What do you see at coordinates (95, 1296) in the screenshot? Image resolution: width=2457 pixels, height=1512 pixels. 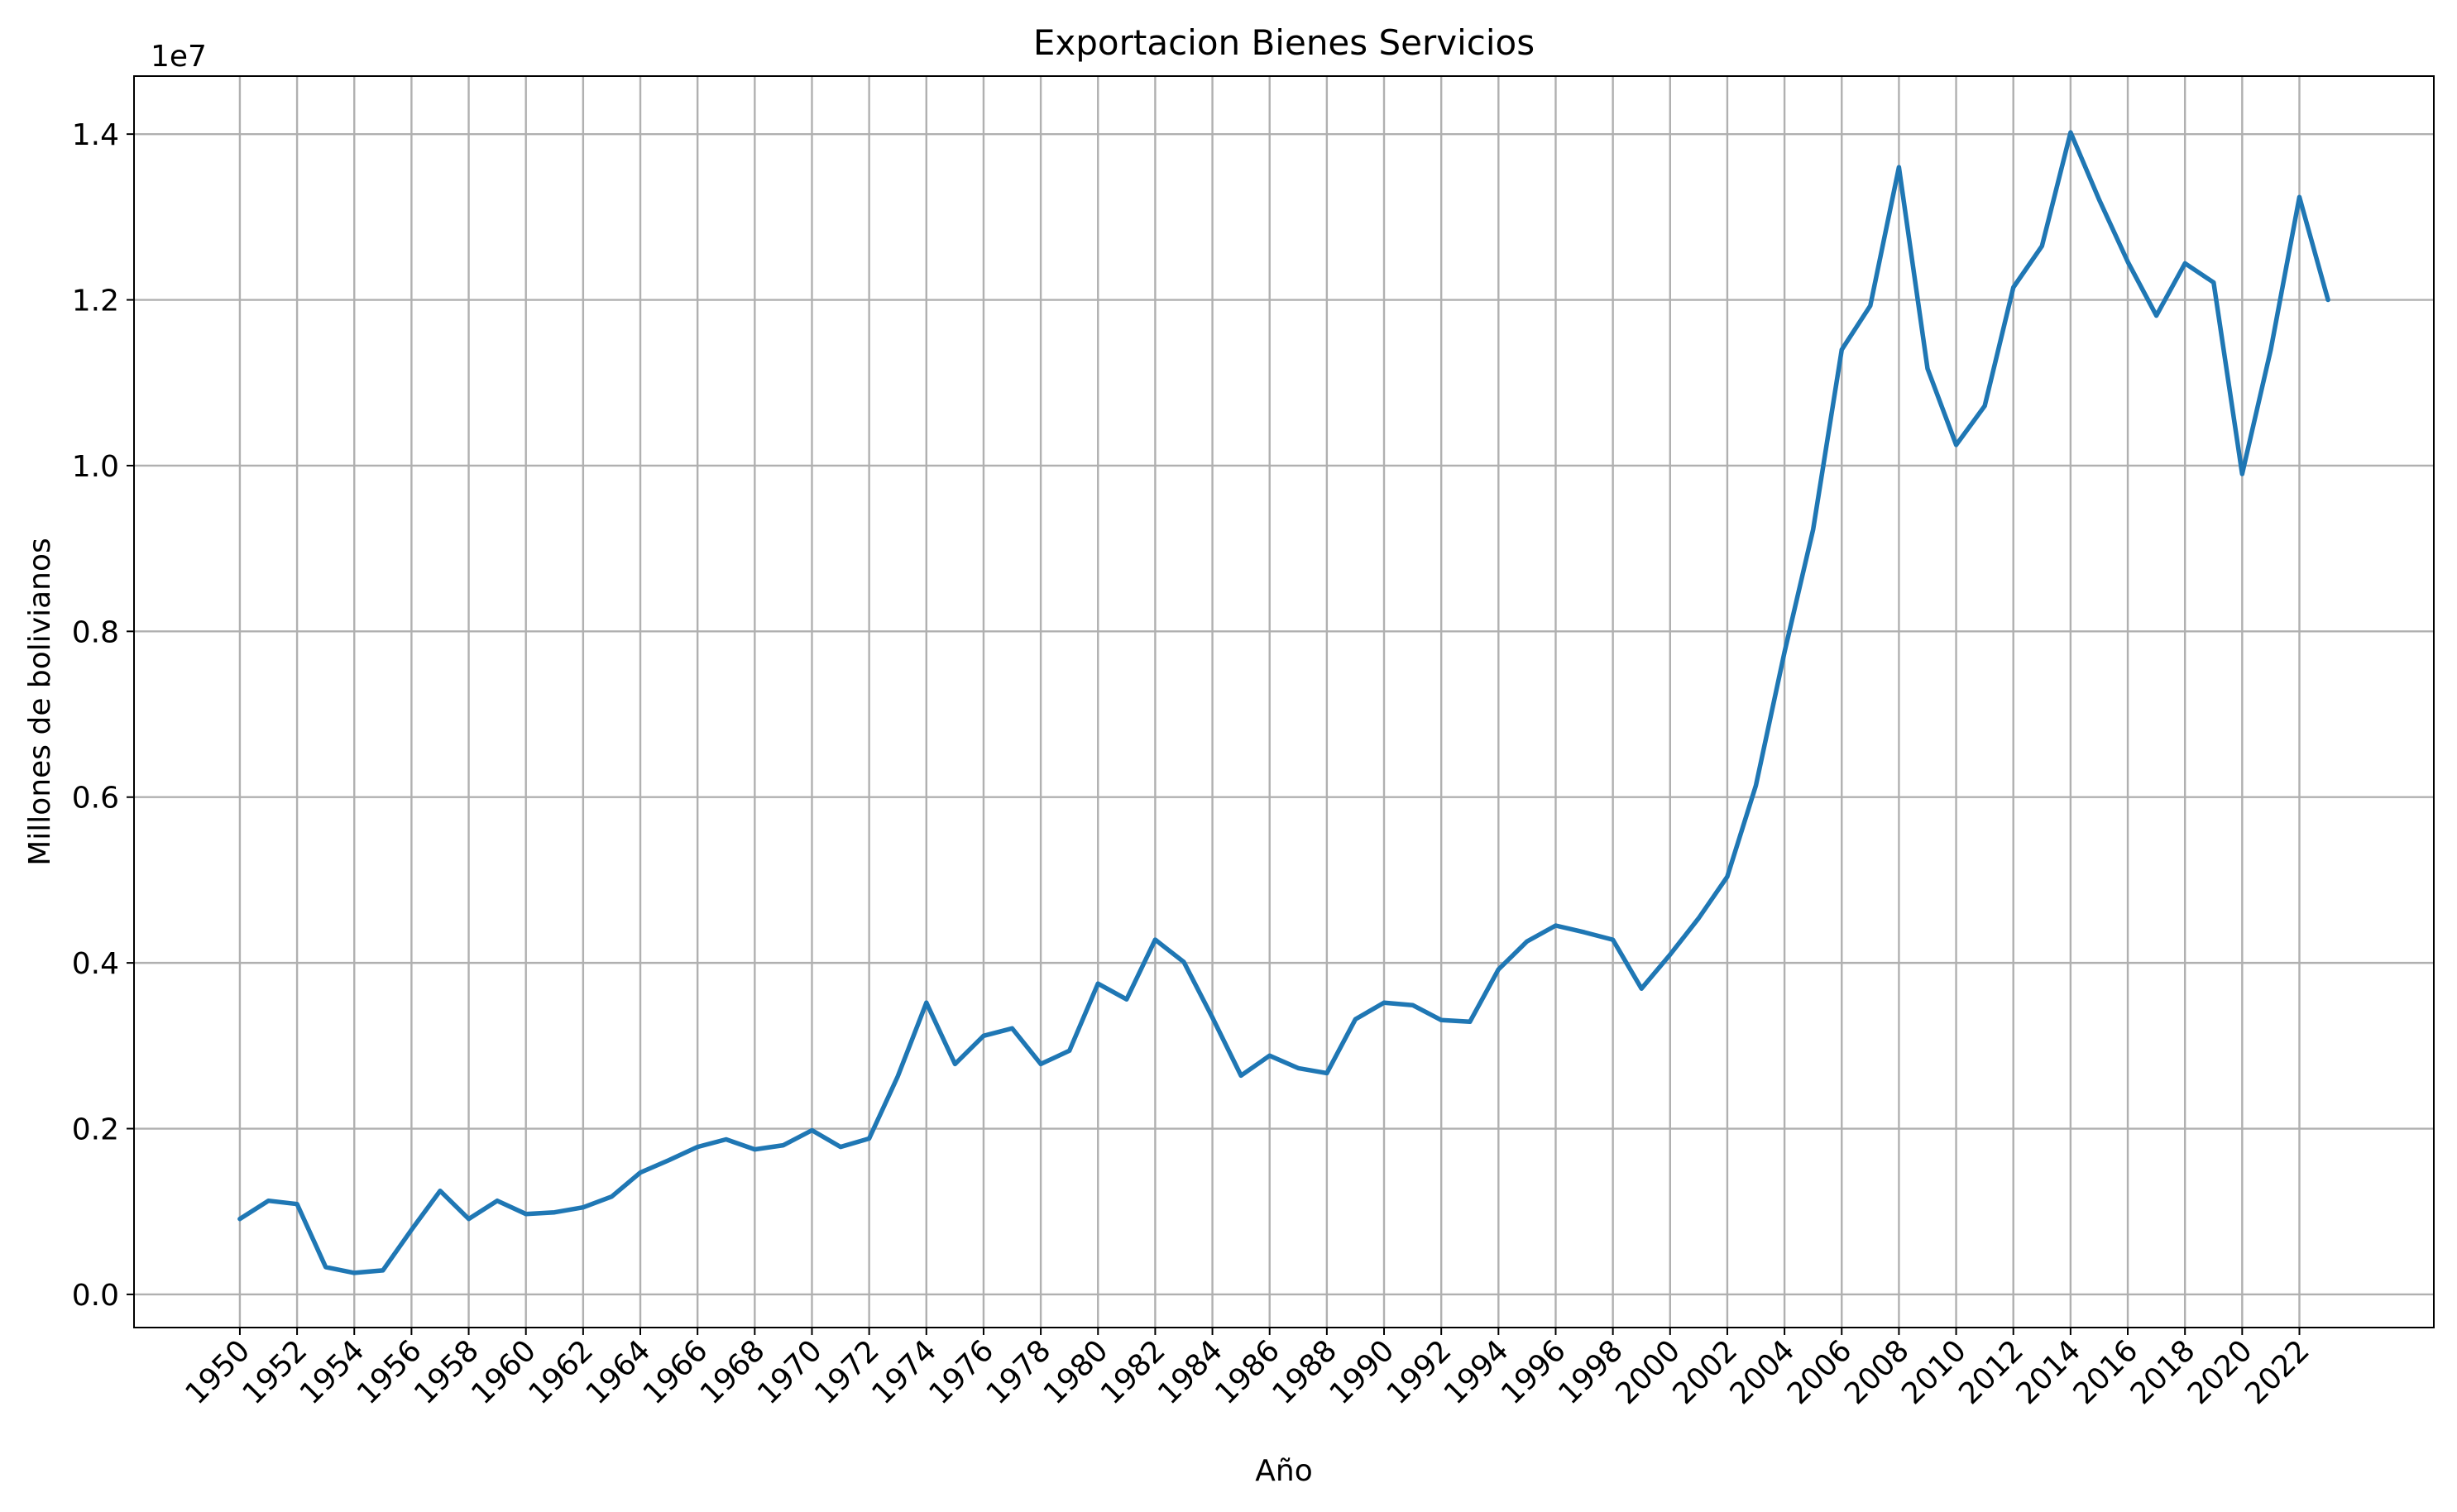 I see `y-tick-label: 0.0` at bounding box center [95, 1296].